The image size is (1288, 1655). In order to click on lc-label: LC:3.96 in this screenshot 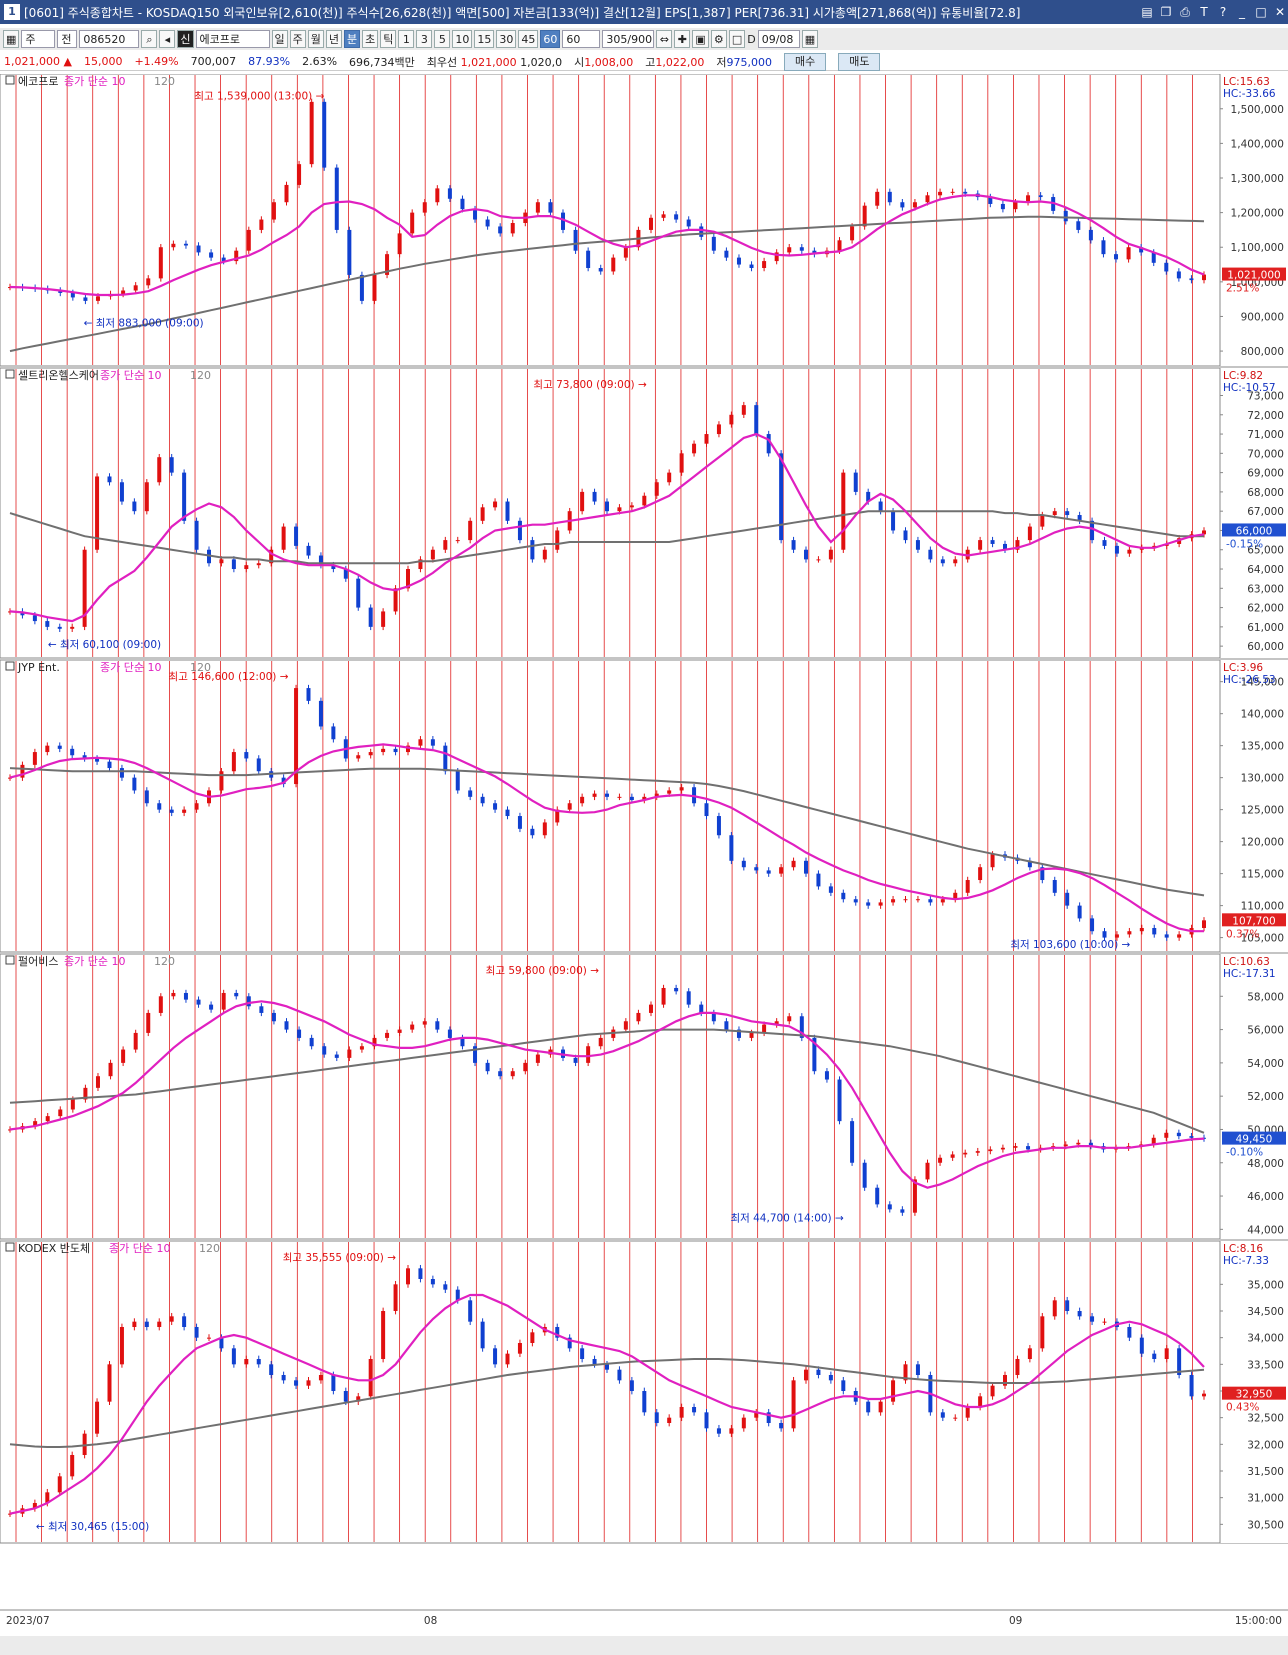, I will do `click(1243, 668)`.